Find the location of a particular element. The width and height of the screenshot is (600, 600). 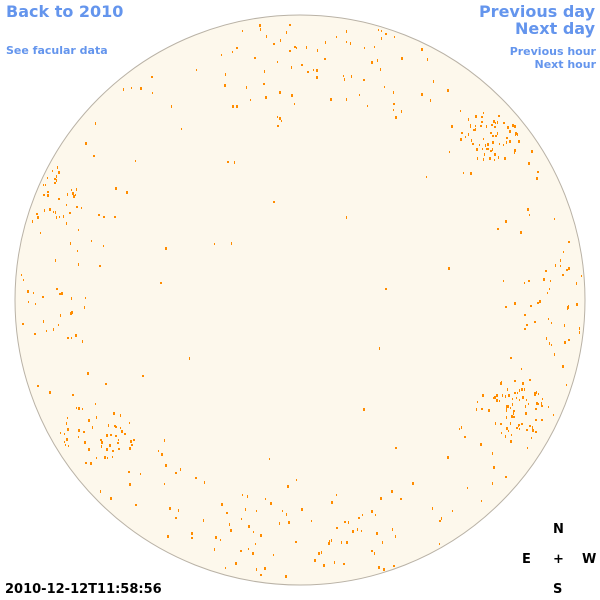

previous-day-link: Previous day is located at coordinates (536, 11).